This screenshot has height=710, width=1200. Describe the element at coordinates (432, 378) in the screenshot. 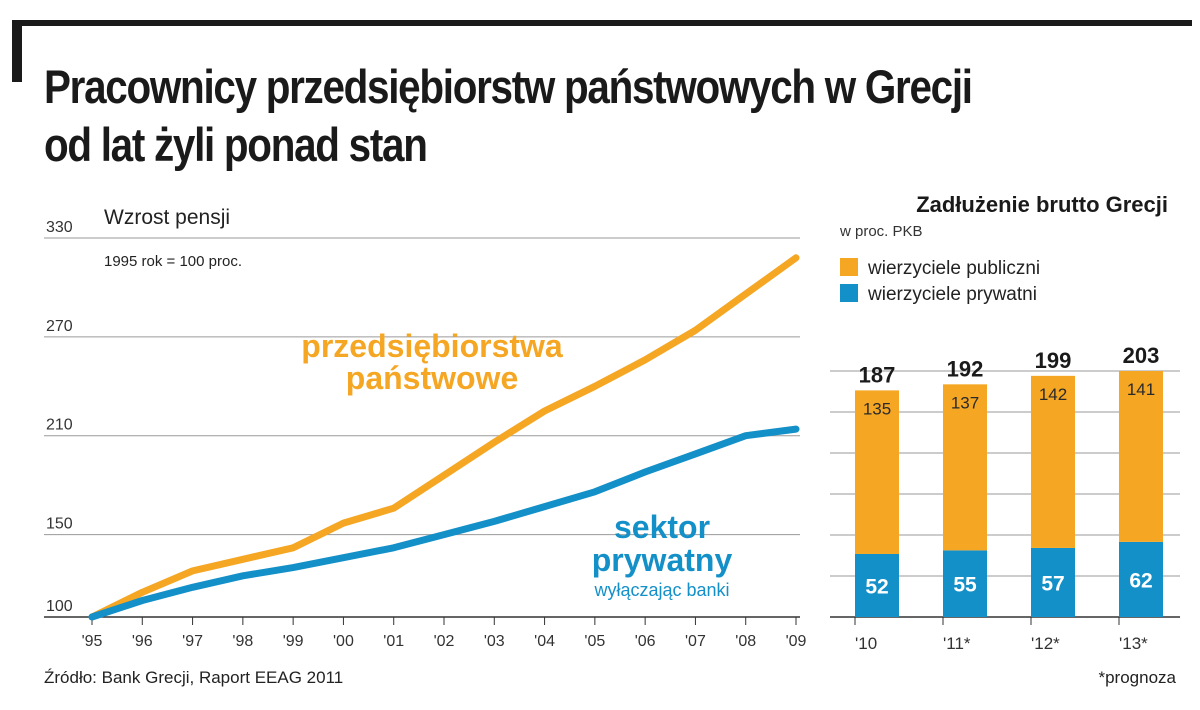

I see `state-enterprises-label: państwowe` at that location.